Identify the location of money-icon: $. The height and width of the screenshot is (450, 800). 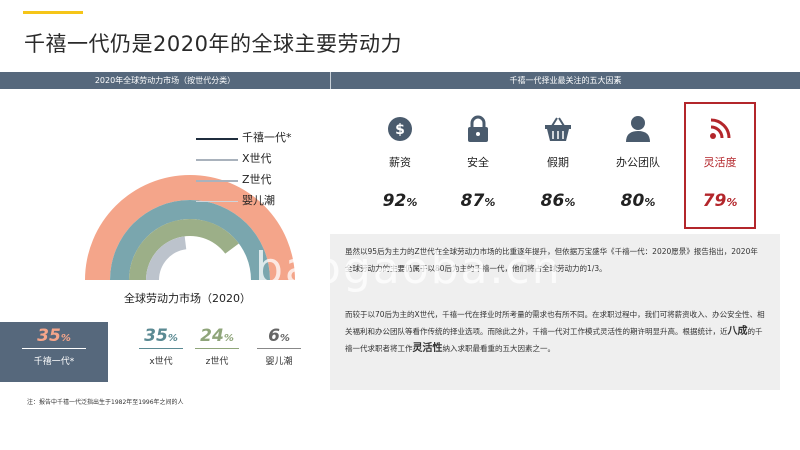
(400, 129).